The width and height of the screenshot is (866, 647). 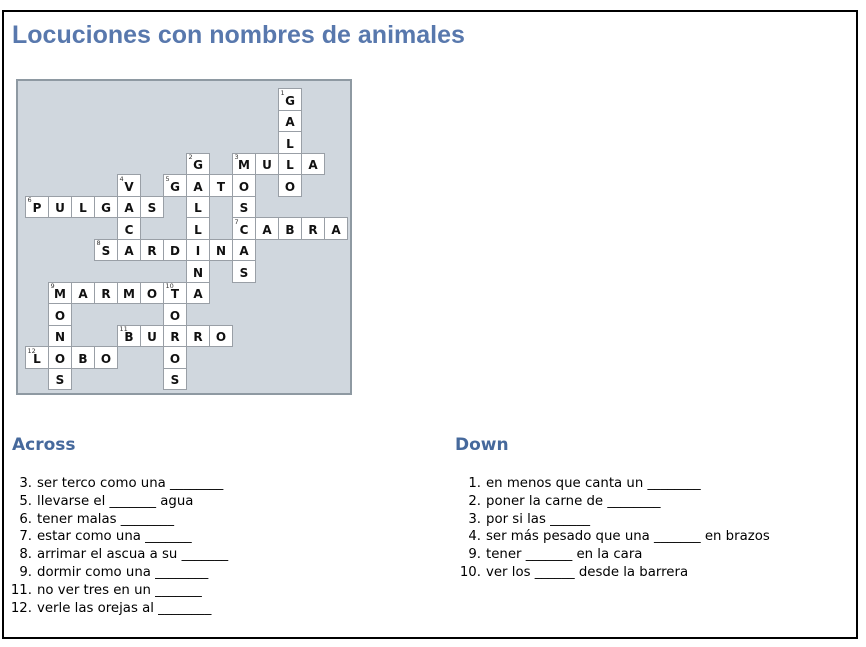 What do you see at coordinates (44, 445) in the screenshot?
I see `across-header: Across` at bounding box center [44, 445].